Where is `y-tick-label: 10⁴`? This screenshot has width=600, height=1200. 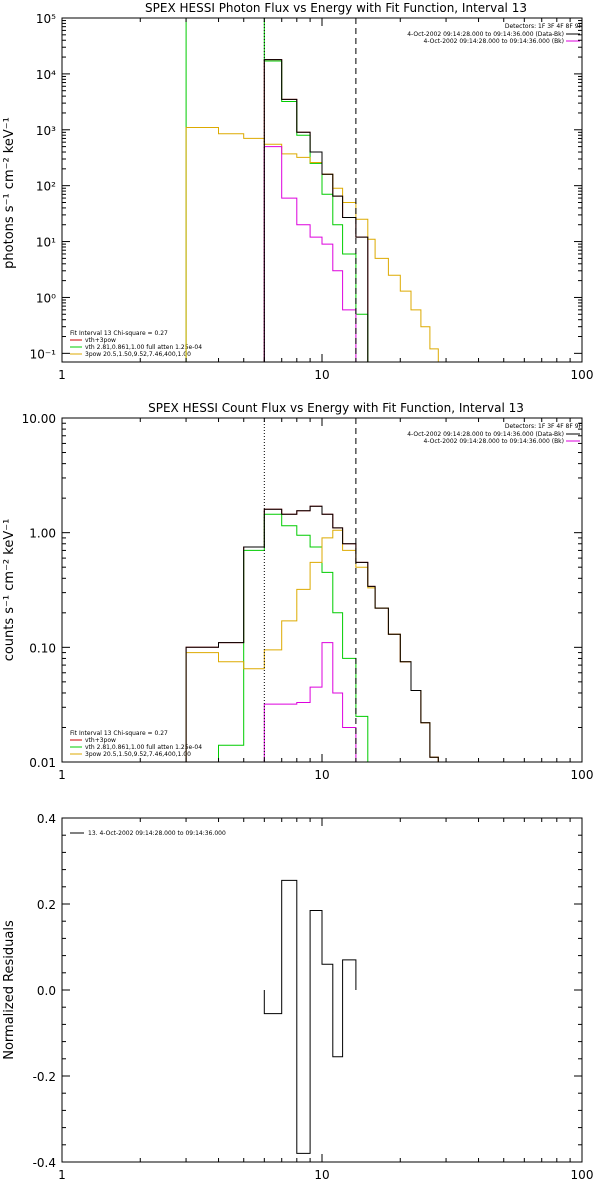
y-tick-label: 10⁴ is located at coordinates (46, 75).